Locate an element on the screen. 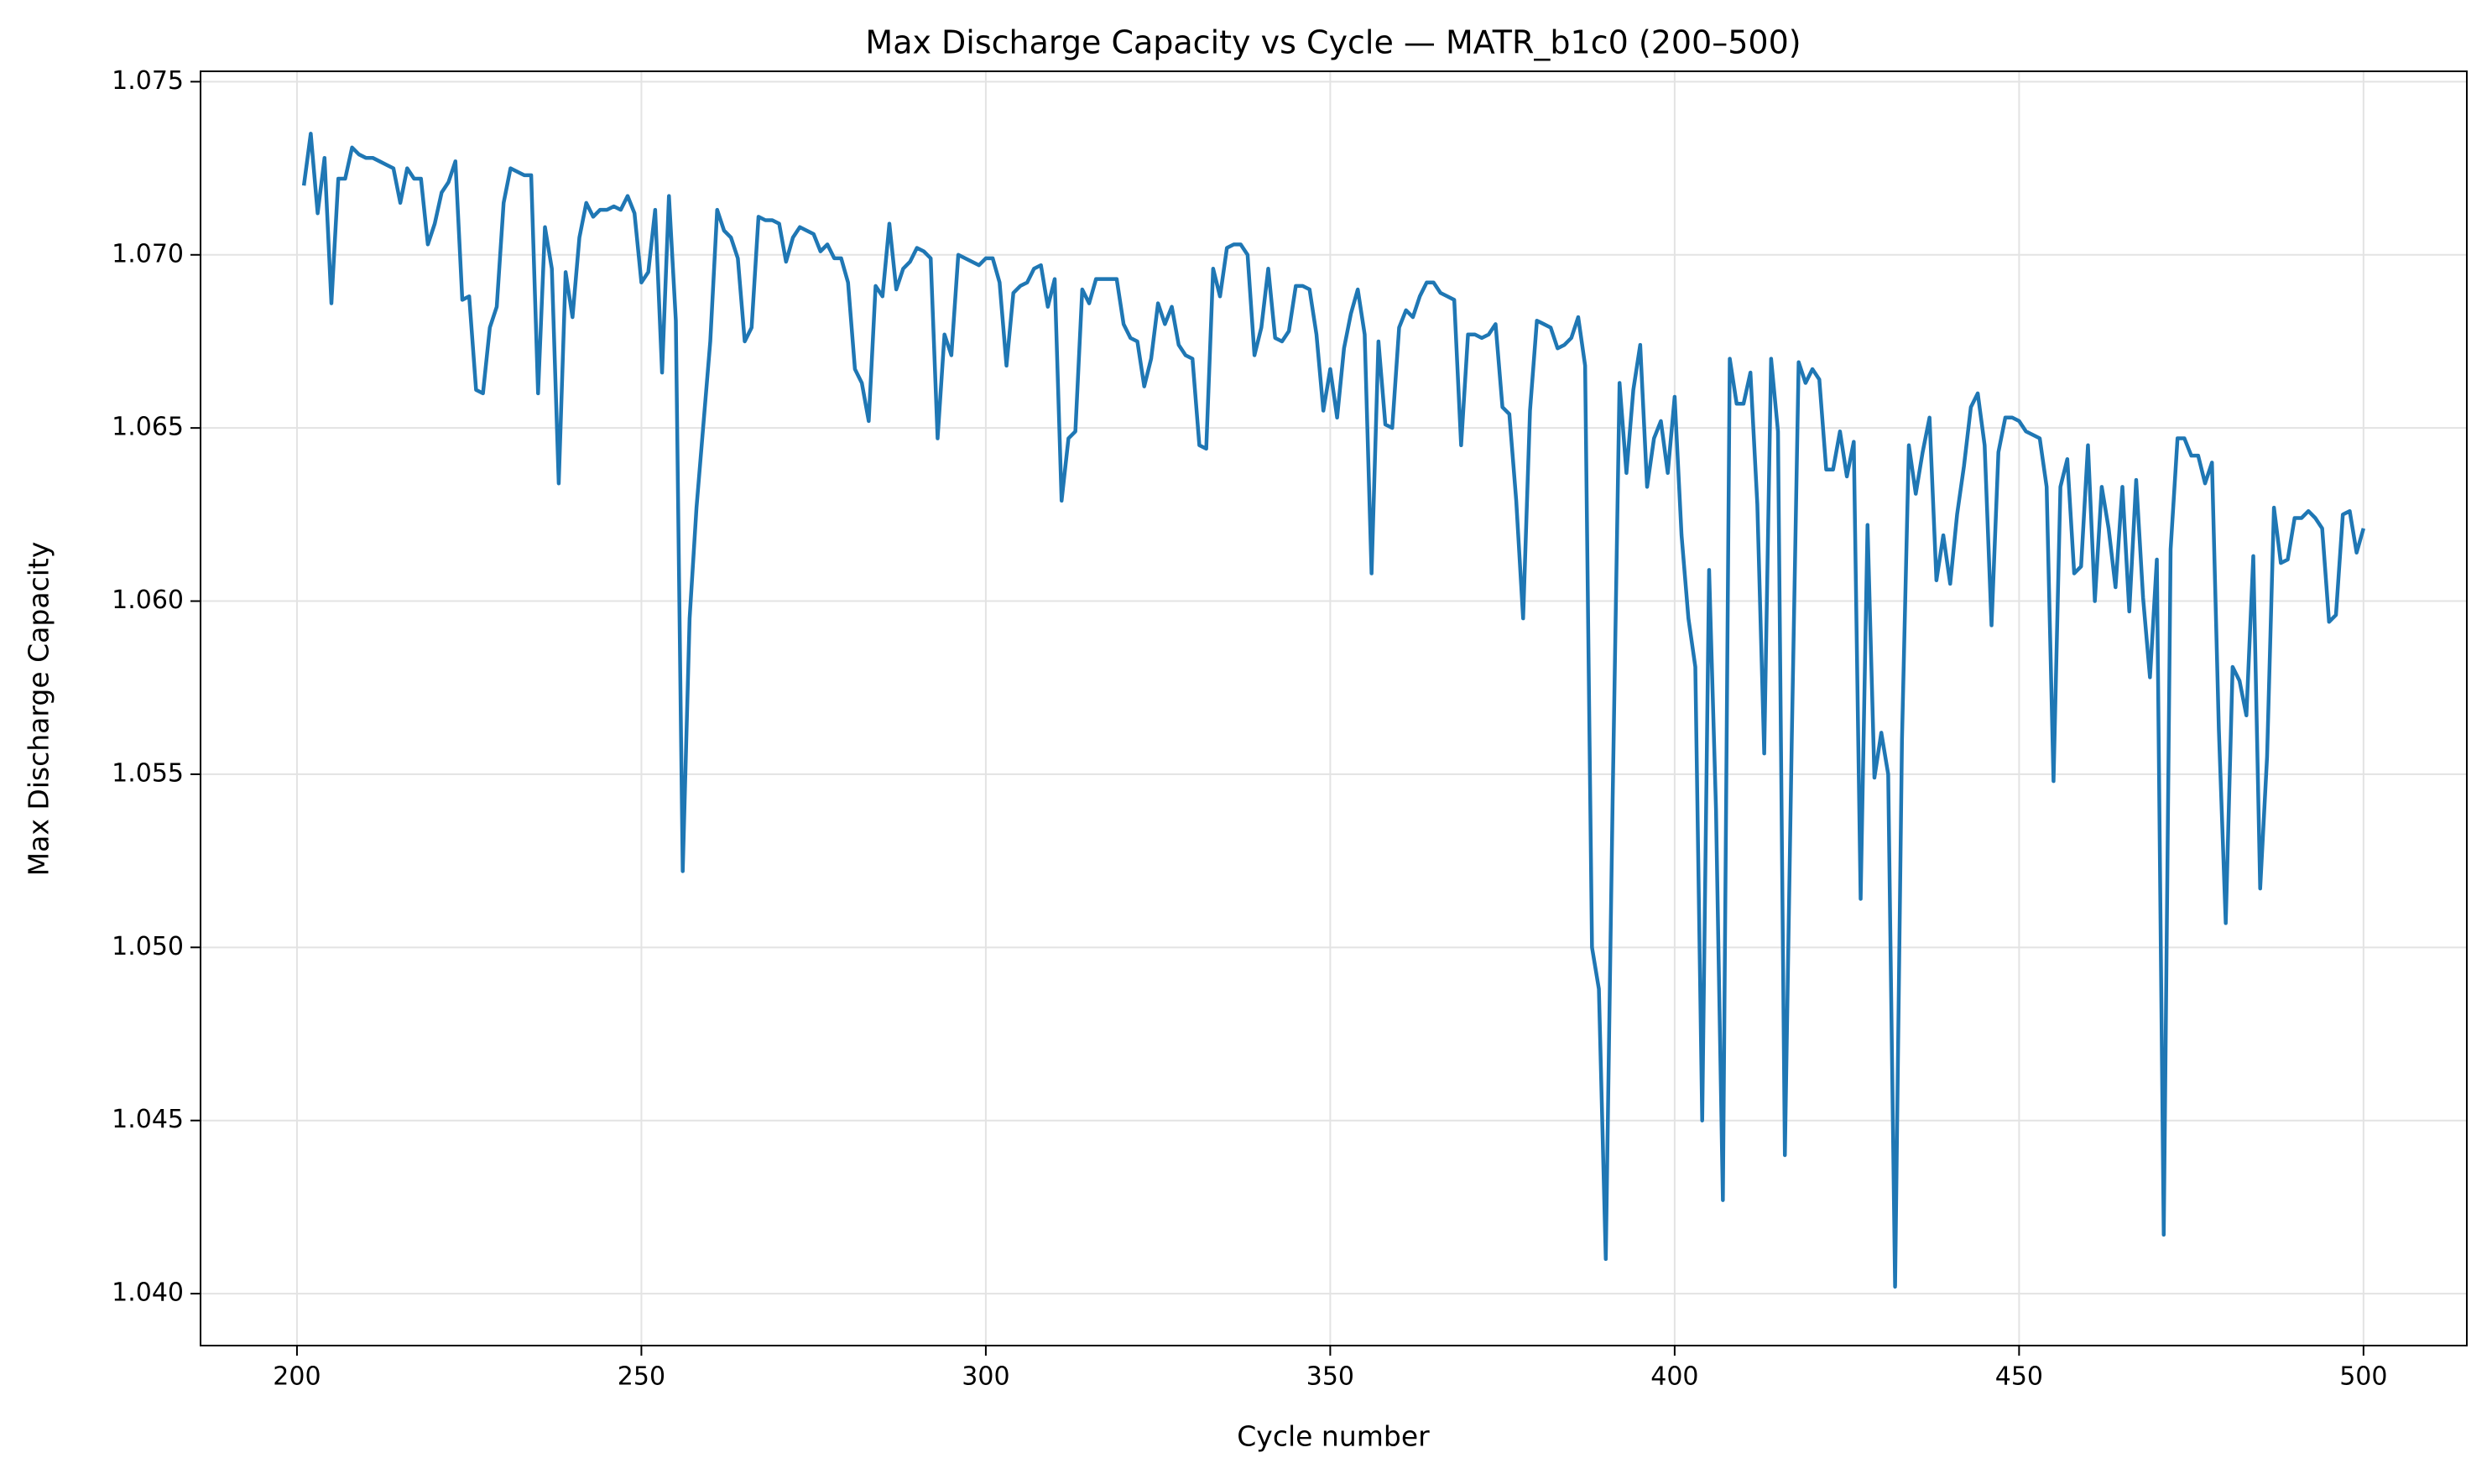 This screenshot has height=1484, width=2492. y-tick-label: 1.065 is located at coordinates (148, 427).